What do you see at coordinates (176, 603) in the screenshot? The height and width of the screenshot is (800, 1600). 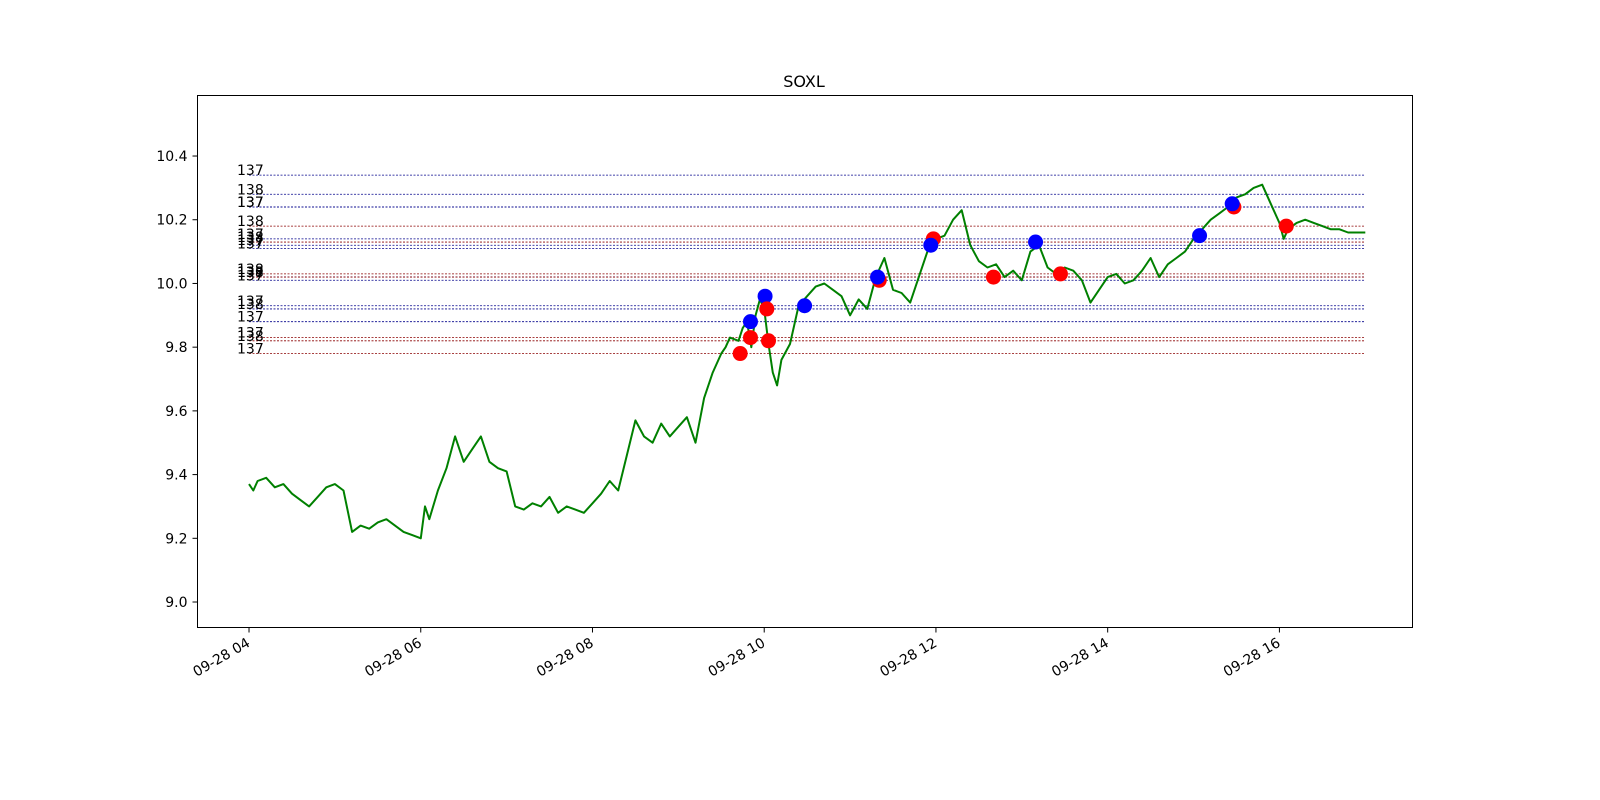 I see `y-tick-label: 9.0` at bounding box center [176, 603].